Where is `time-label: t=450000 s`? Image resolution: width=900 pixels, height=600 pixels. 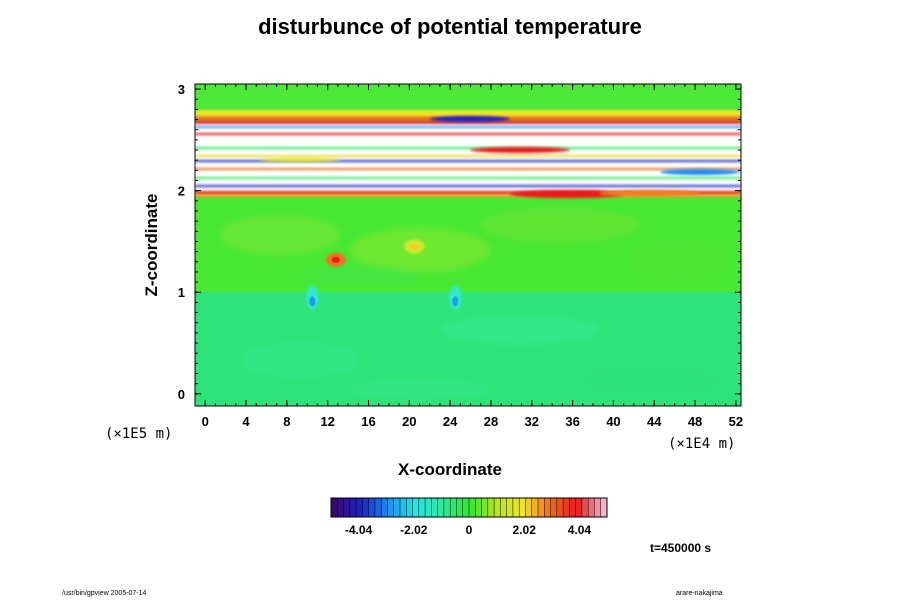 time-label: t=450000 s is located at coordinates (681, 548).